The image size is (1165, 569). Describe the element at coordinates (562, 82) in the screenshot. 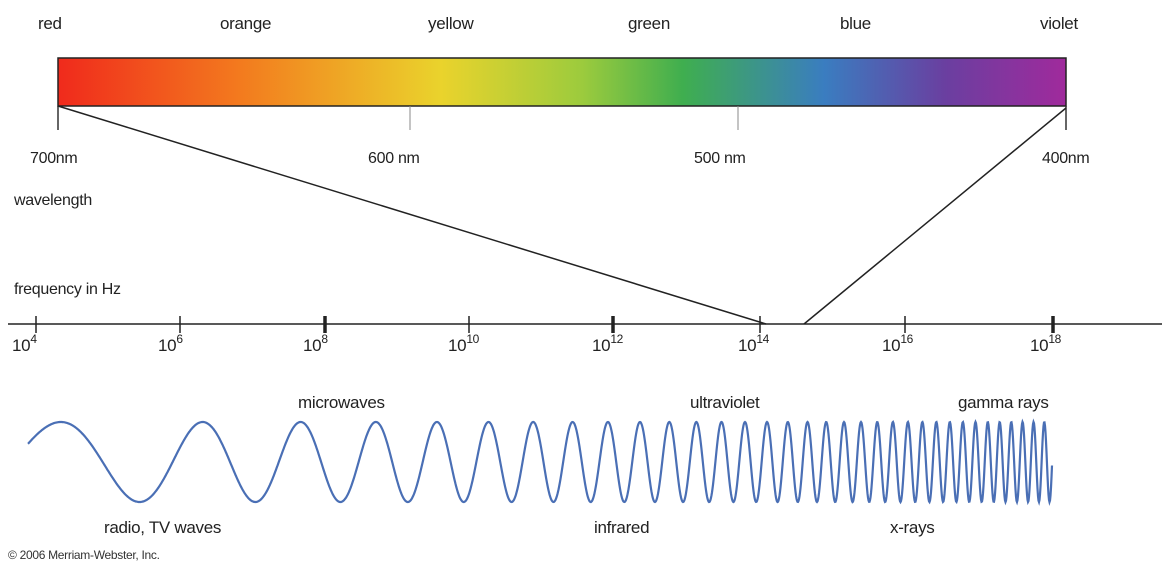

I see `visible-spectrum-bar` at that location.